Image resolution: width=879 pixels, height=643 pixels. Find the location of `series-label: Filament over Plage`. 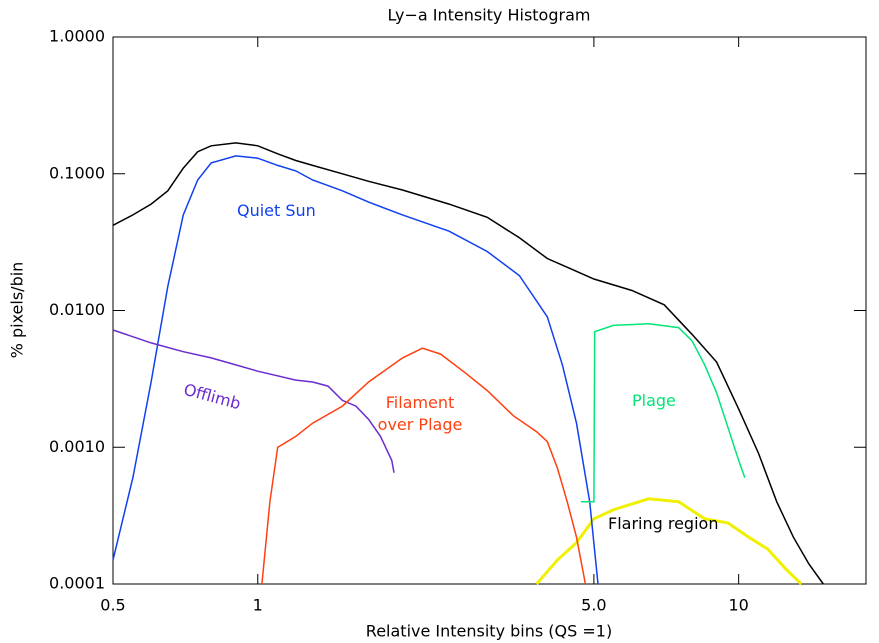

series-label: Filament over Plage is located at coordinates (420, 413).